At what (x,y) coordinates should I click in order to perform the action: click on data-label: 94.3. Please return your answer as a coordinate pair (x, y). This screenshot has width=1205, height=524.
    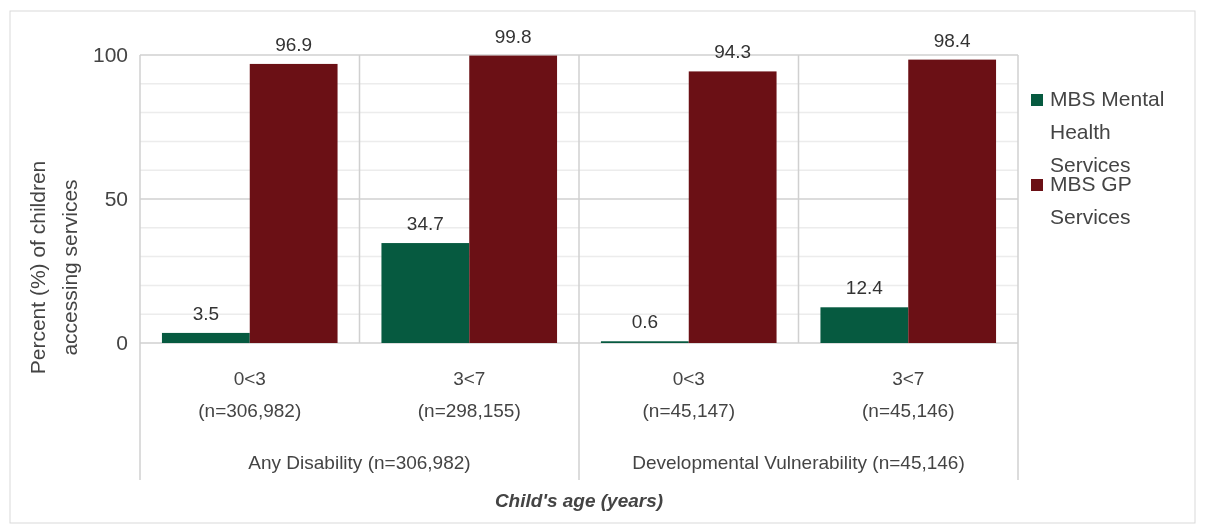
    Looking at the image, I should click on (733, 52).